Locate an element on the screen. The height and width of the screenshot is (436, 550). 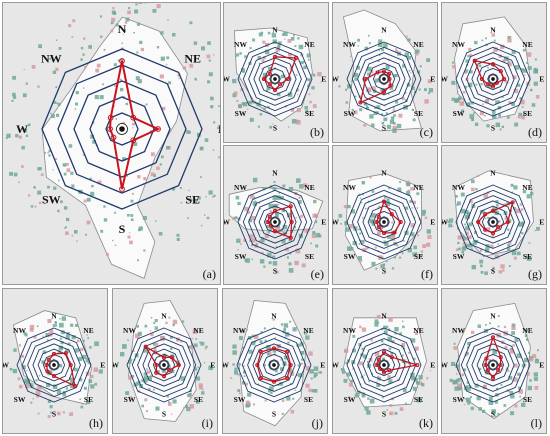
radar-svg-c: N NE E SE S SW W NW is located at coordinates (384, 71).